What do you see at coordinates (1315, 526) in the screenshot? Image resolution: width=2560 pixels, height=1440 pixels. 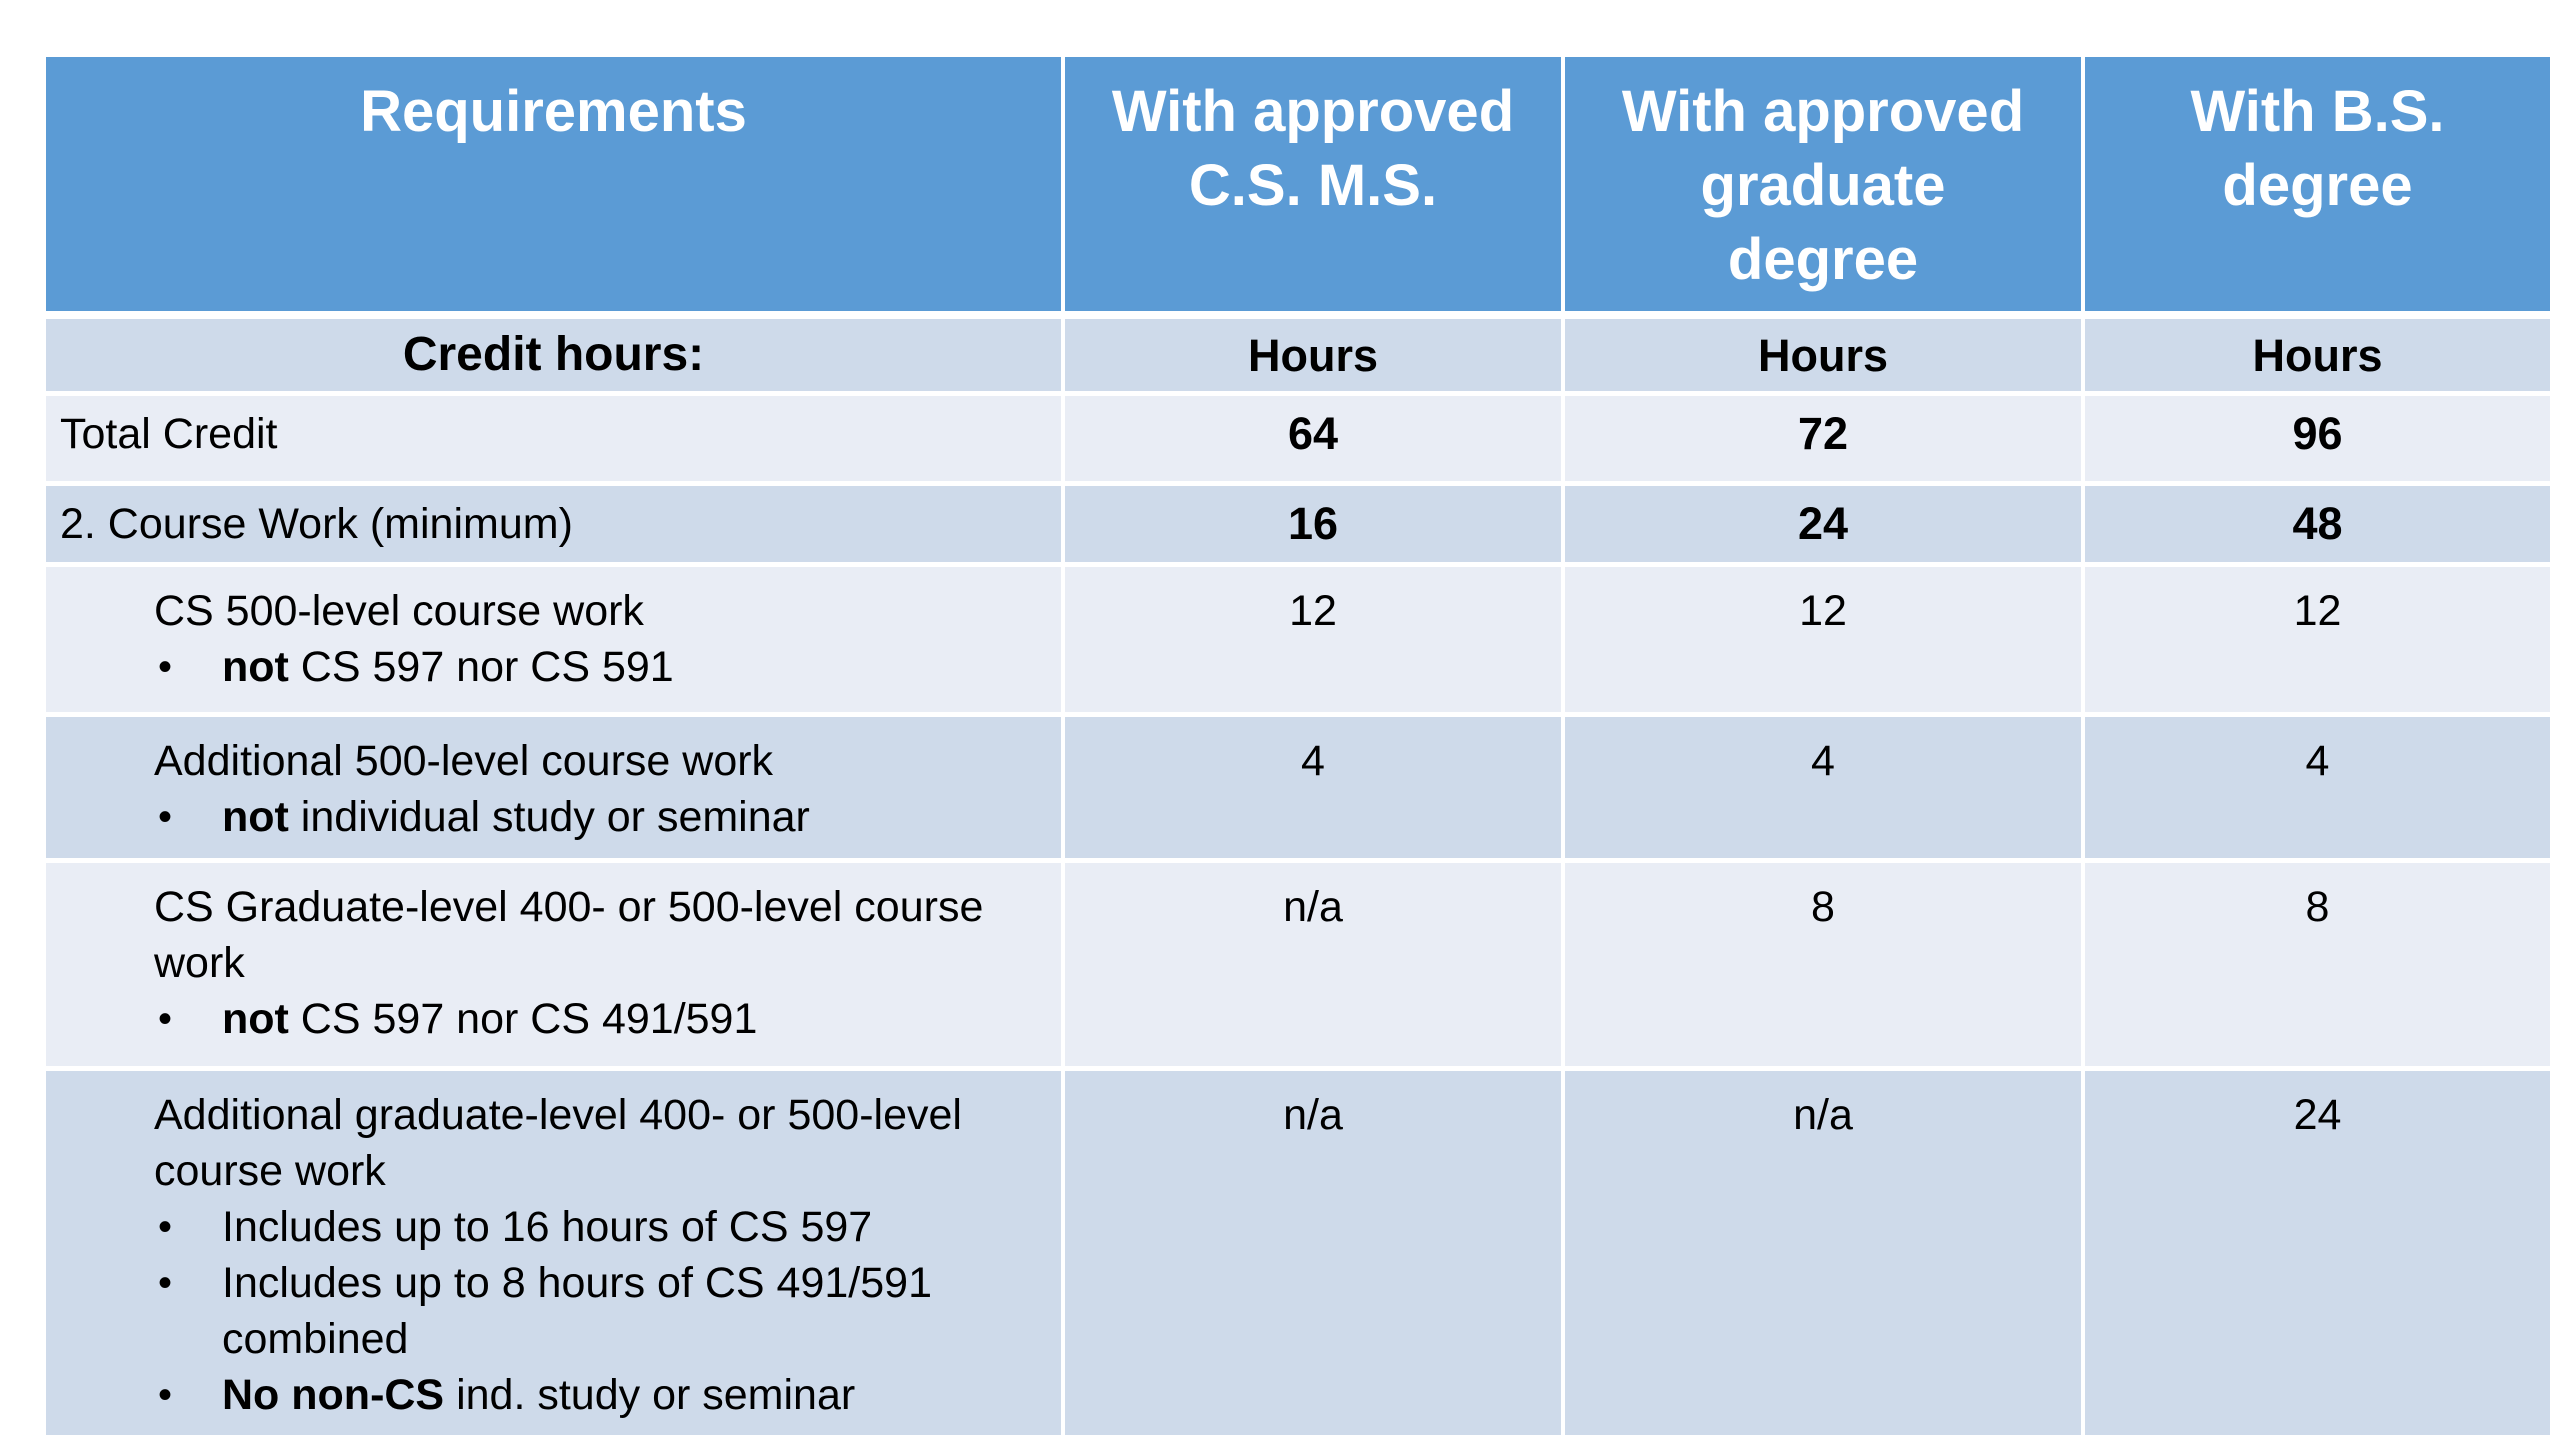 I see `value-cell: 16` at bounding box center [1315, 526].